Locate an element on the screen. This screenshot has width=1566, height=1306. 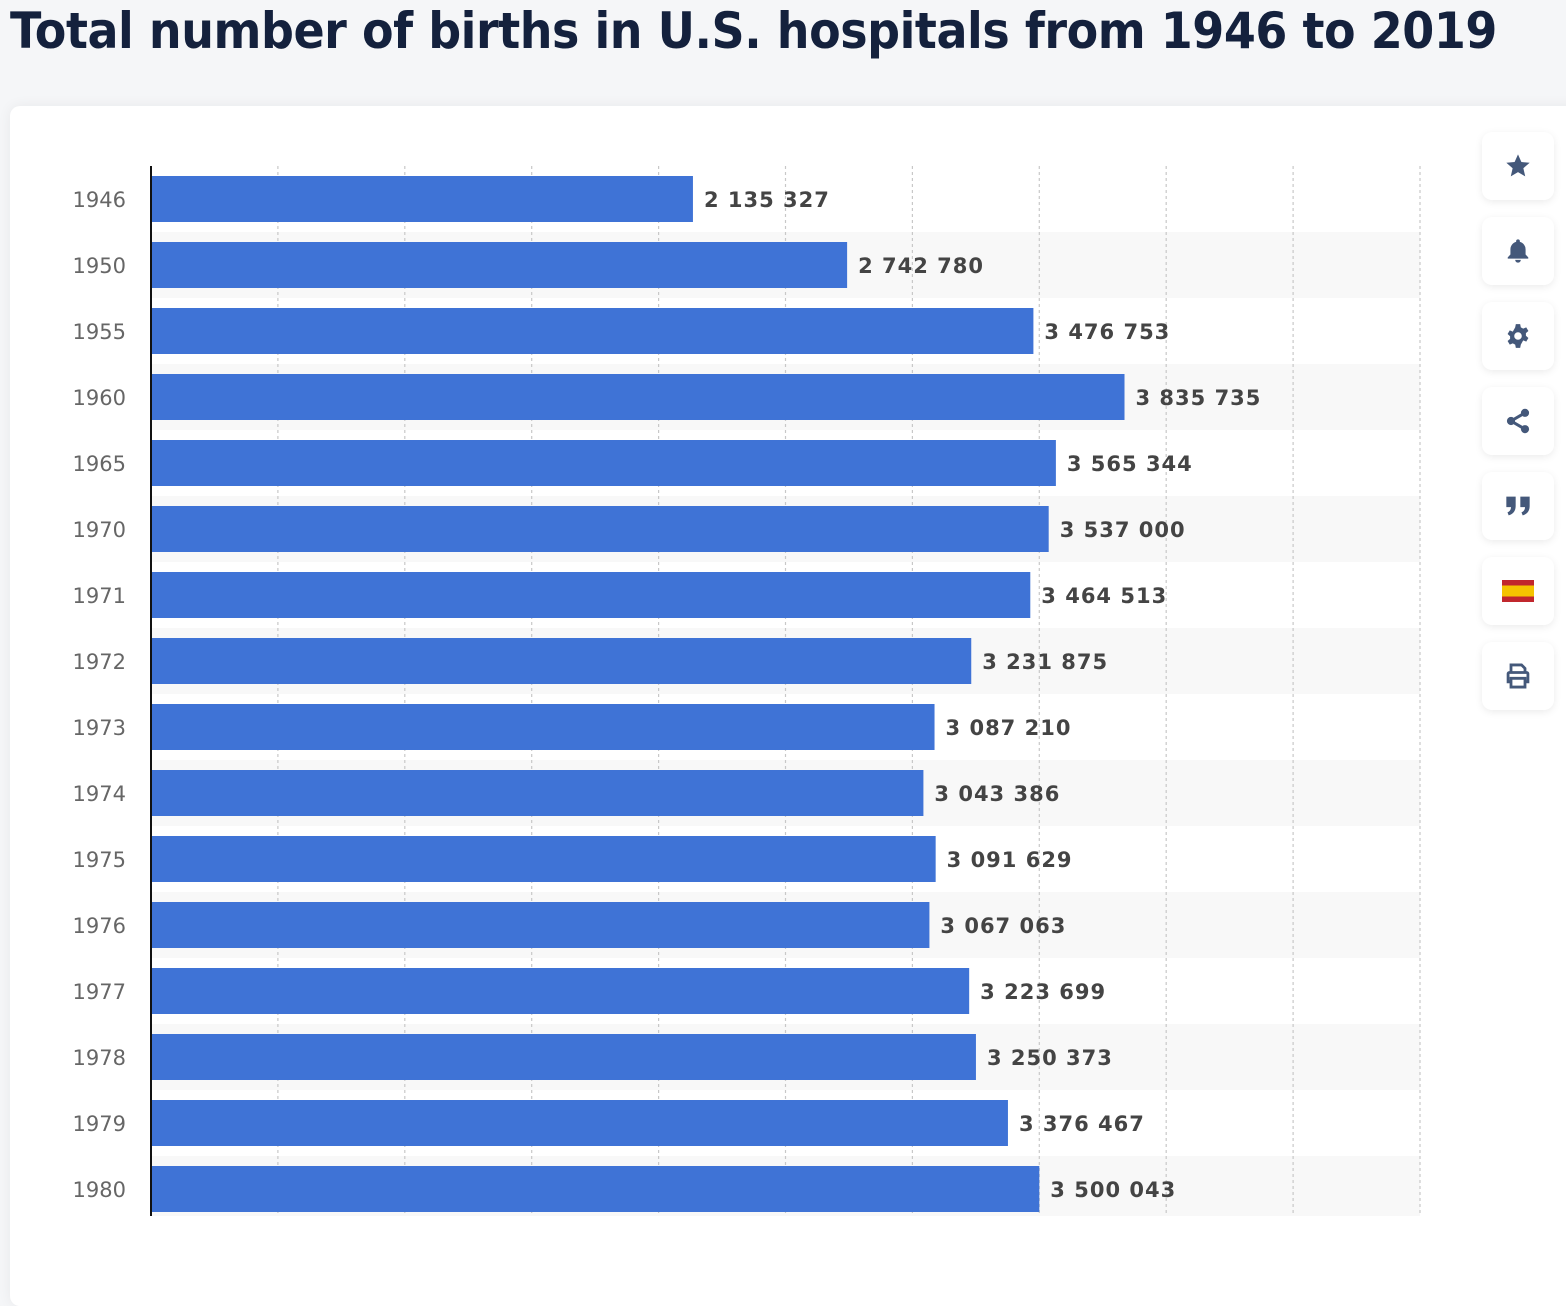
bar-1975 is located at coordinates (543, 859).